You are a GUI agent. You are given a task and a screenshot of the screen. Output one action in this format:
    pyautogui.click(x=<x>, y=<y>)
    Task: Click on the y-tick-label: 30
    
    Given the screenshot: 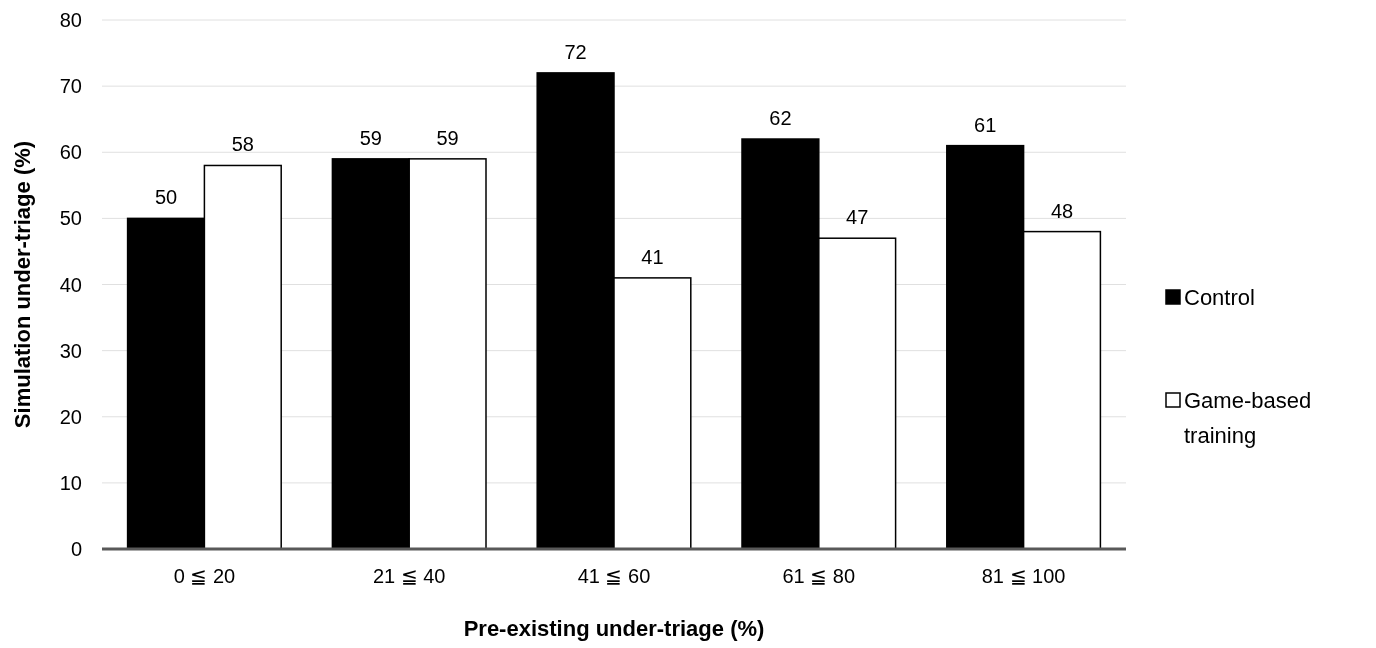 What is the action you would take?
    pyautogui.click(x=70, y=350)
    